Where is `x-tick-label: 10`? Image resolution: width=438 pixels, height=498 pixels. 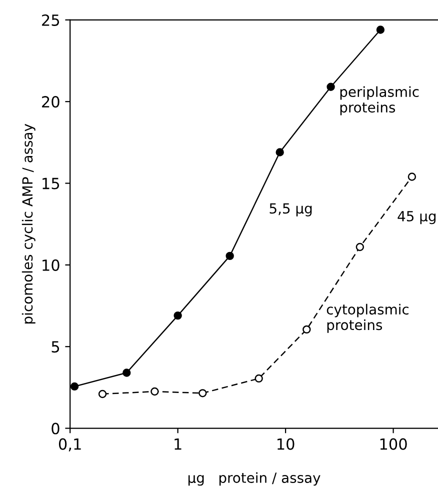 x-tick-label: 10 is located at coordinates (286, 444).